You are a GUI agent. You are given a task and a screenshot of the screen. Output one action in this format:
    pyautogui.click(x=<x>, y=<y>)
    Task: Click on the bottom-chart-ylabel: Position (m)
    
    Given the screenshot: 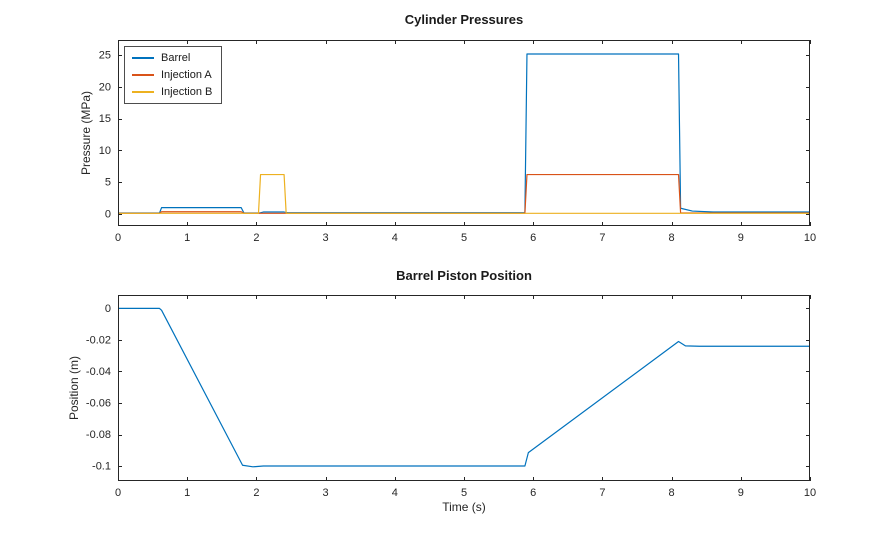 What is the action you would take?
    pyautogui.click(x=74, y=388)
    